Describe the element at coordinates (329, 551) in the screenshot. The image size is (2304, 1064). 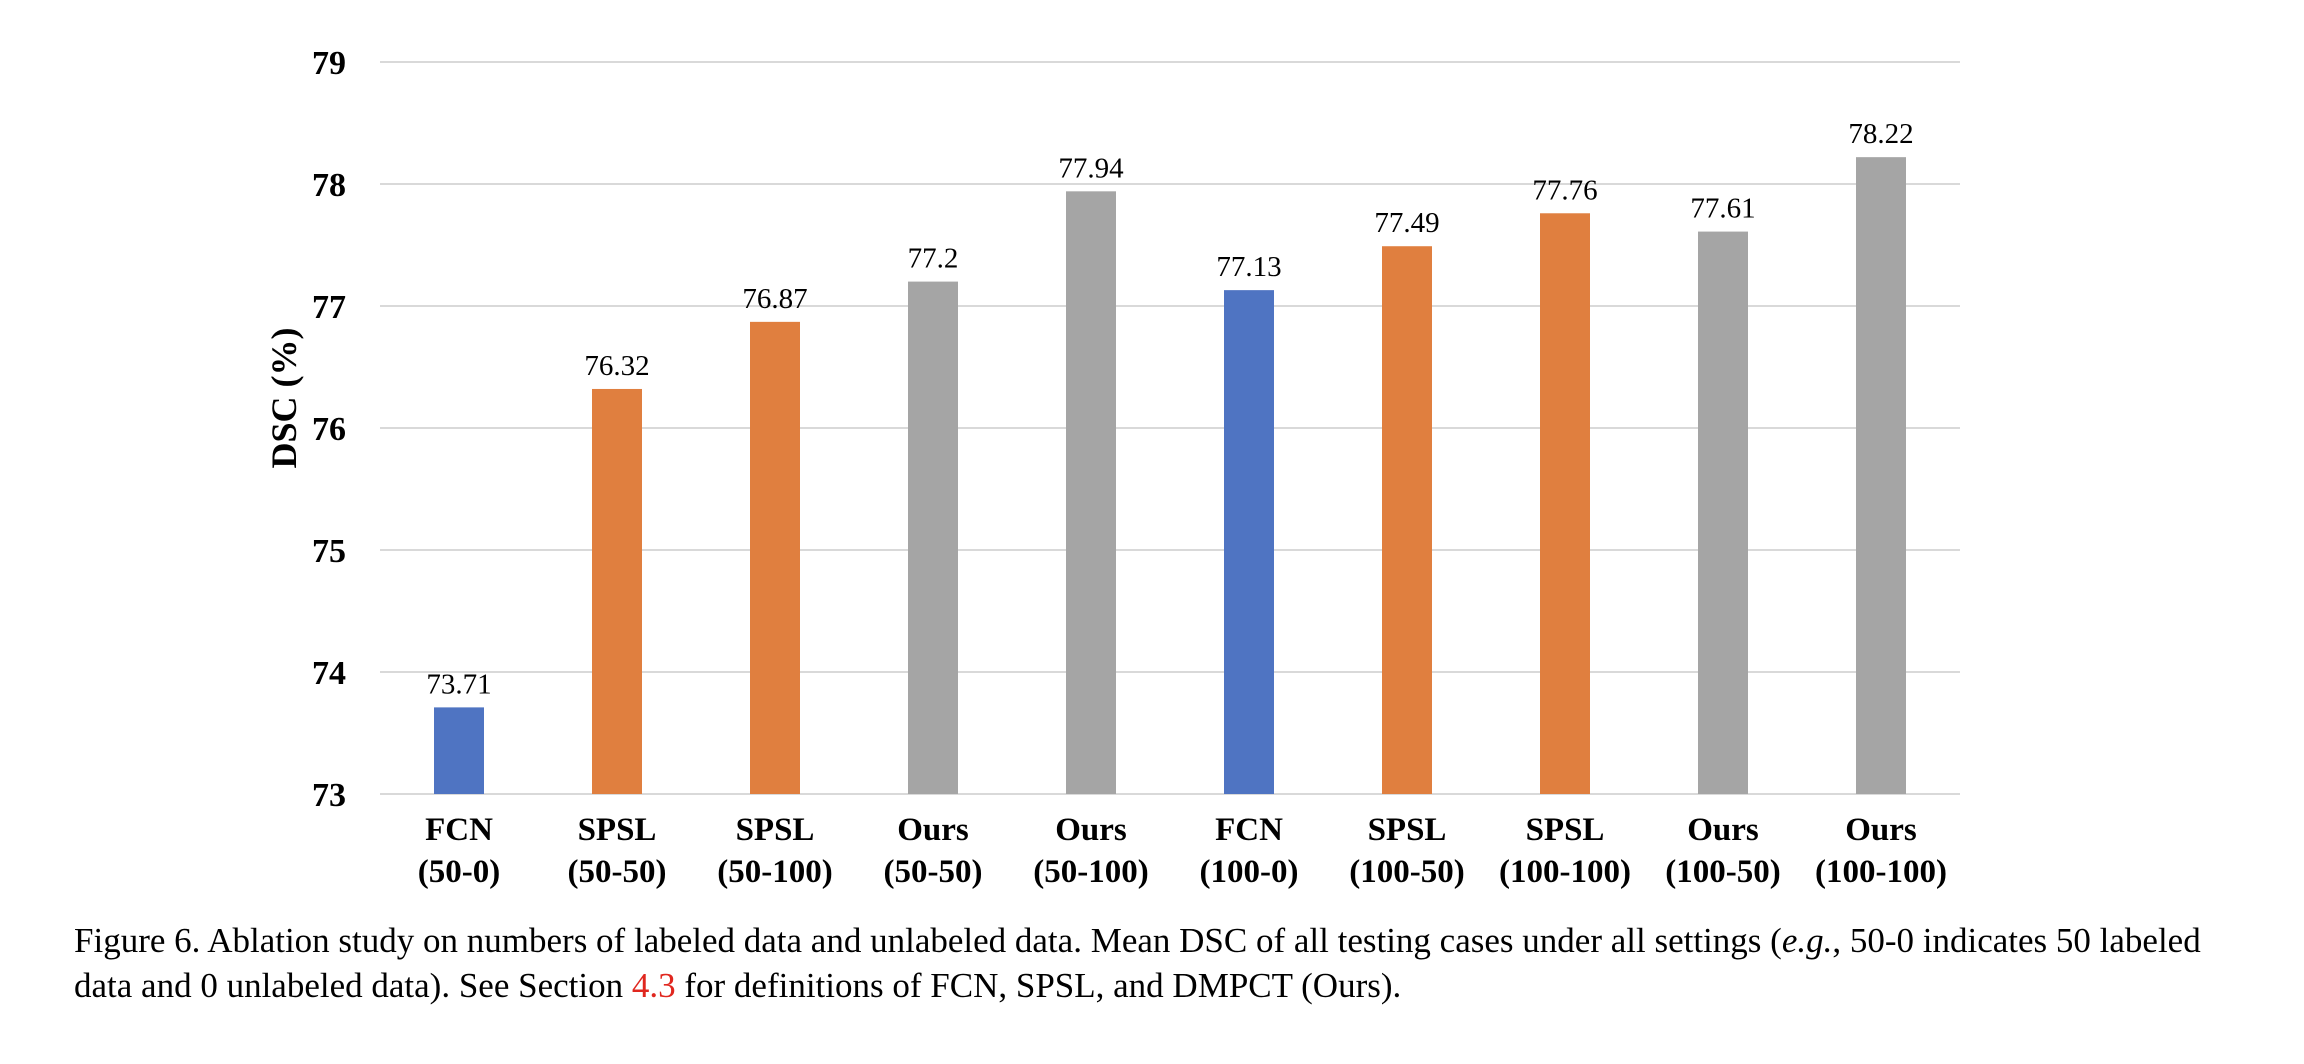
I see `y-tick-label: 75` at that location.